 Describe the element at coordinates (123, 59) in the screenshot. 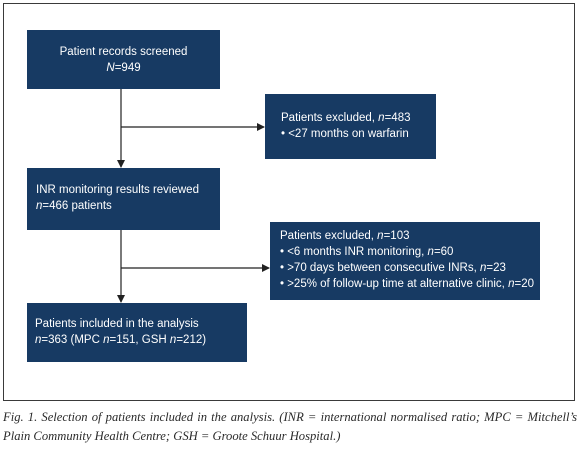

I see `box-records-screened: Patient records screened N=949` at that location.